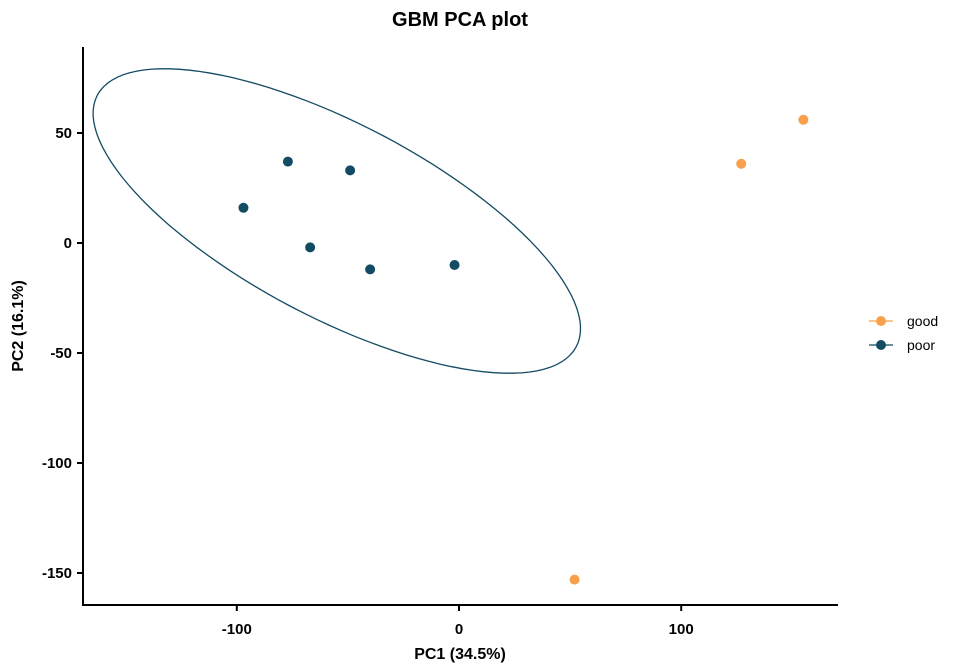  I want to click on legend-label-poor: poor, so click(921, 345).